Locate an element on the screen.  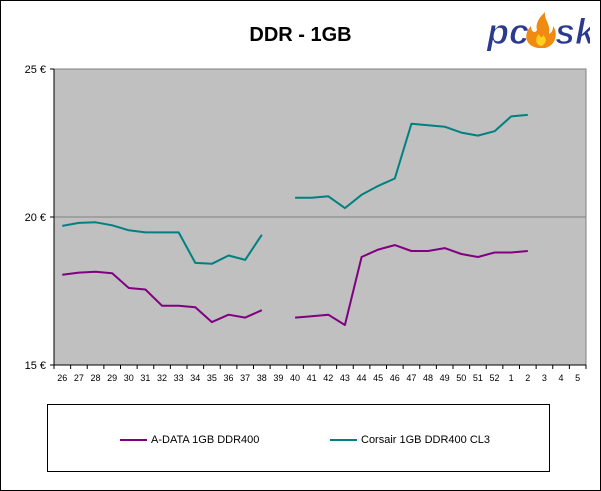
x-tick-label: 35 is located at coordinates (212, 378).